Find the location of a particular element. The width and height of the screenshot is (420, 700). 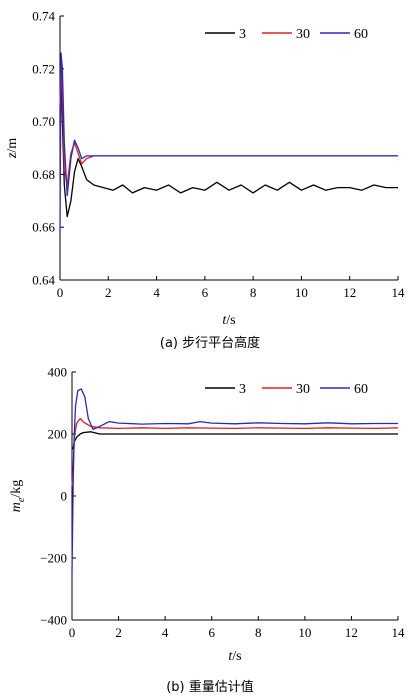

caption-a: (a) 步行平台高度 is located at coordinates (210, 343).